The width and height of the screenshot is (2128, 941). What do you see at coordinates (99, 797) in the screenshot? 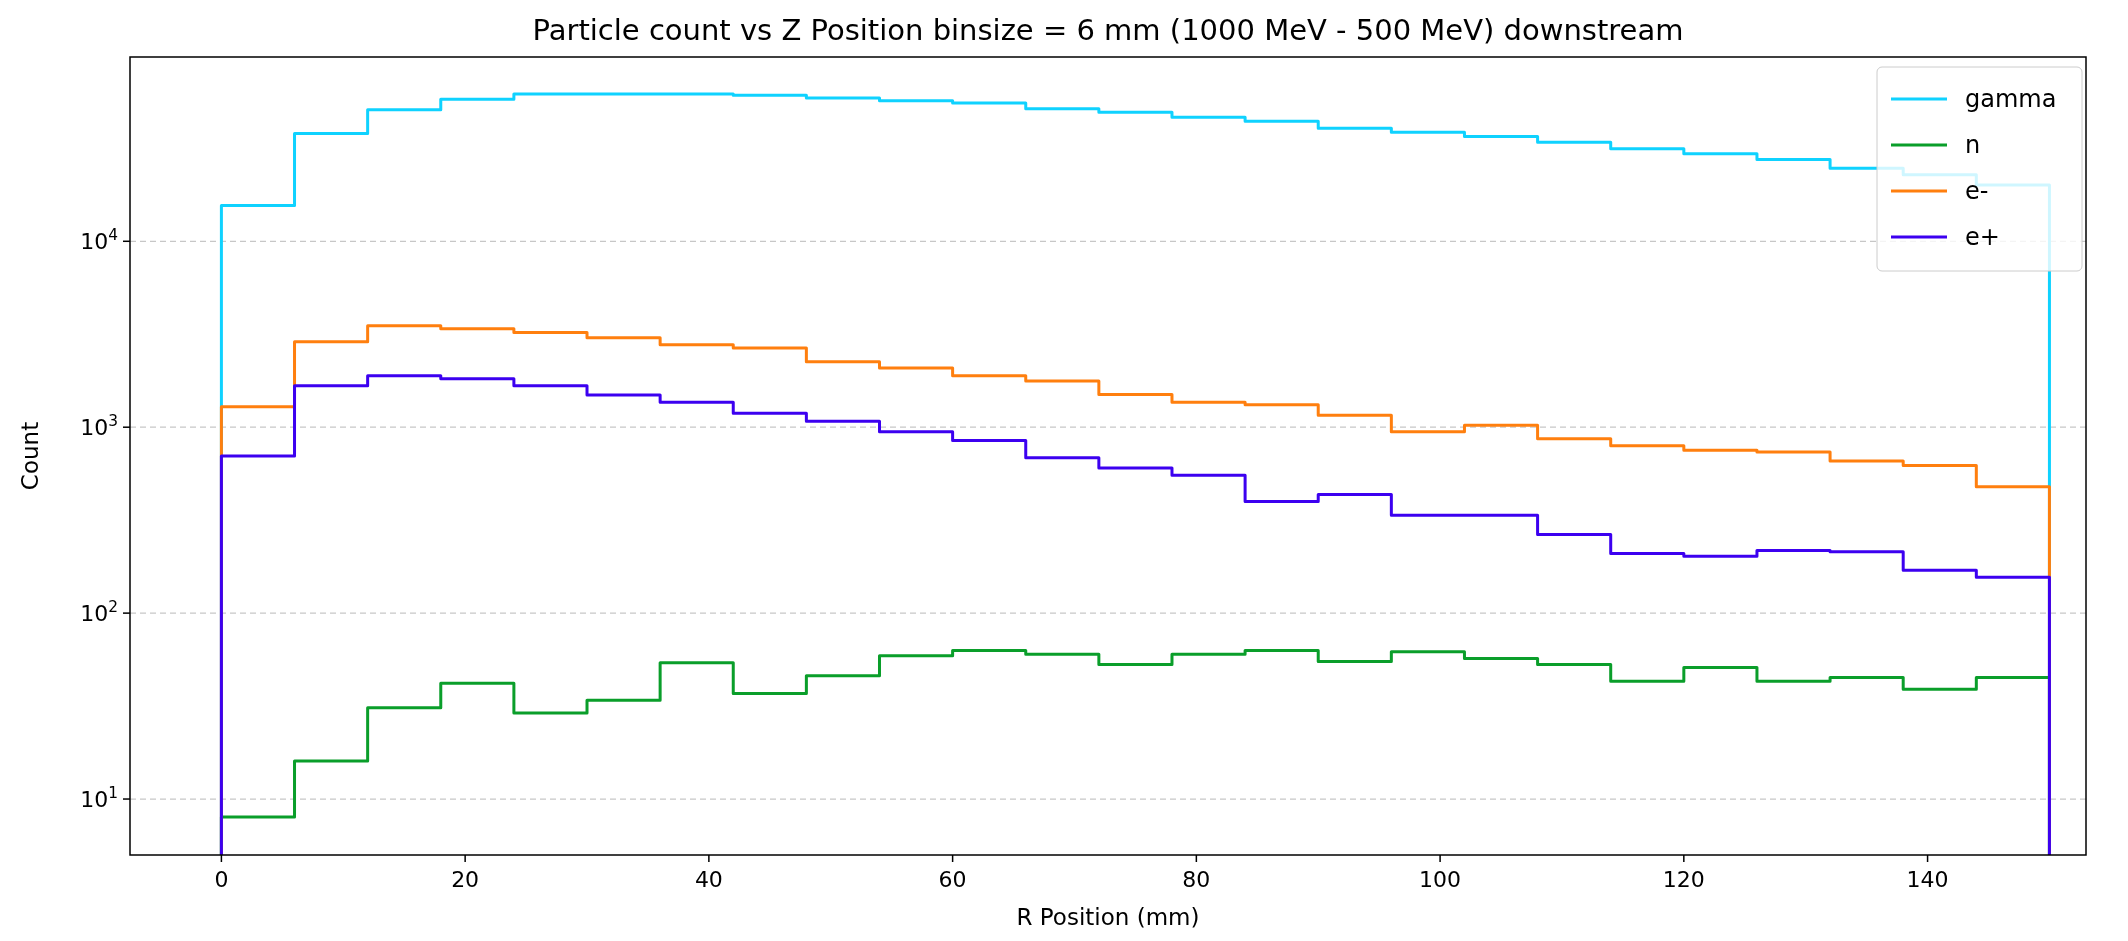
I see `y-tick-label: 10$^{1}$` at bounding box center [99, 797].